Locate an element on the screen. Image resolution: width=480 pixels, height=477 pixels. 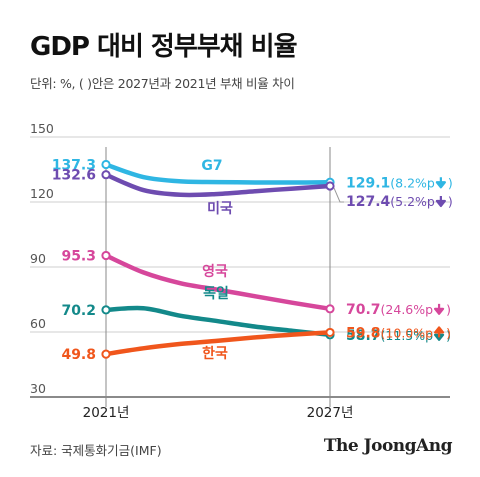
y-tick-label-150: 150 is located at coordinates (42, 128).